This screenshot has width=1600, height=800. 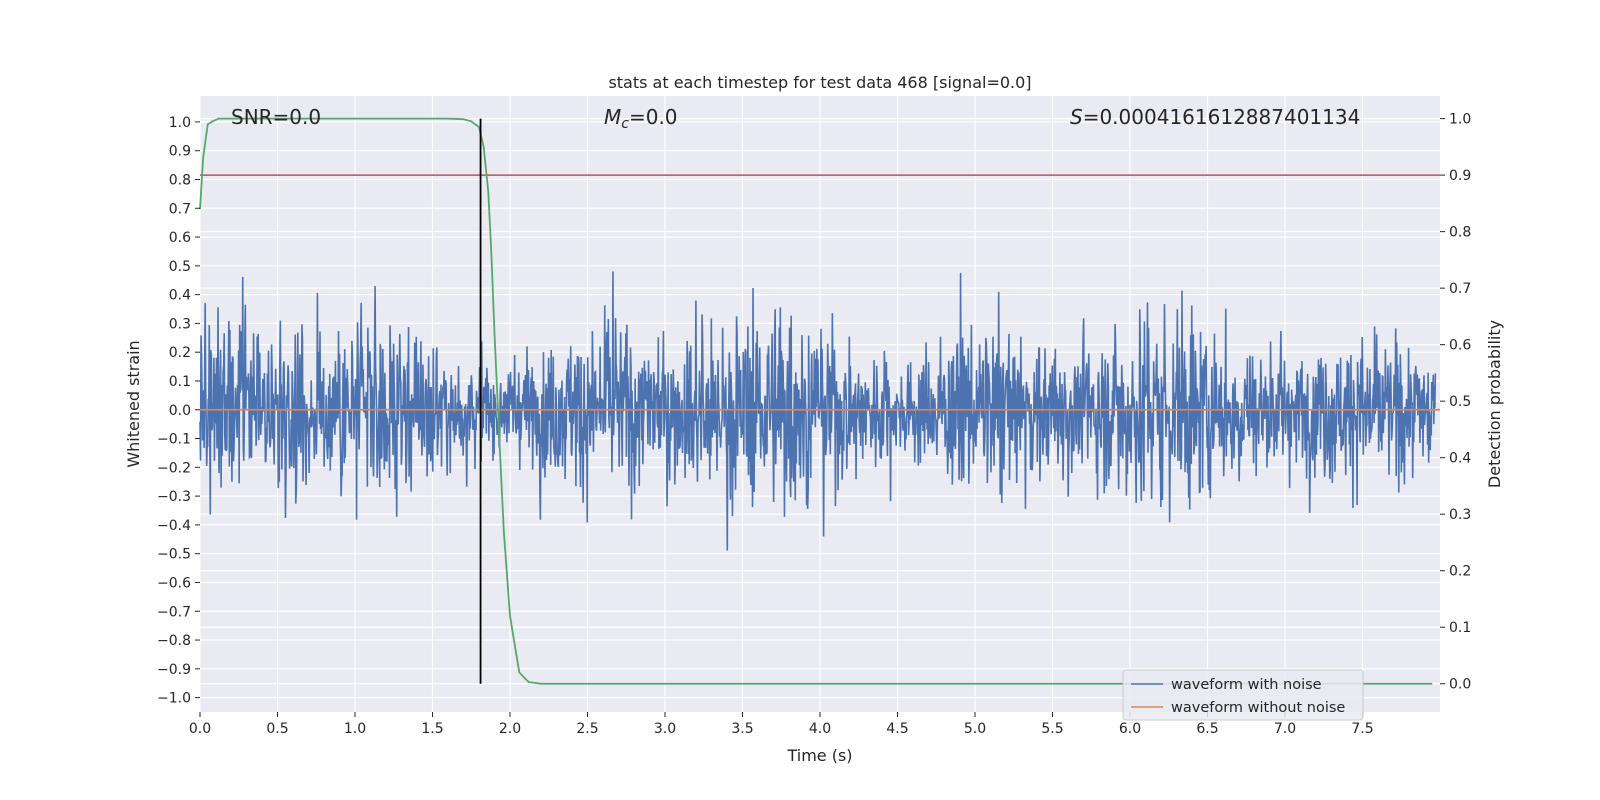 I want to click on y2-tick-label: 0.3, so click(x=1460, y=515).